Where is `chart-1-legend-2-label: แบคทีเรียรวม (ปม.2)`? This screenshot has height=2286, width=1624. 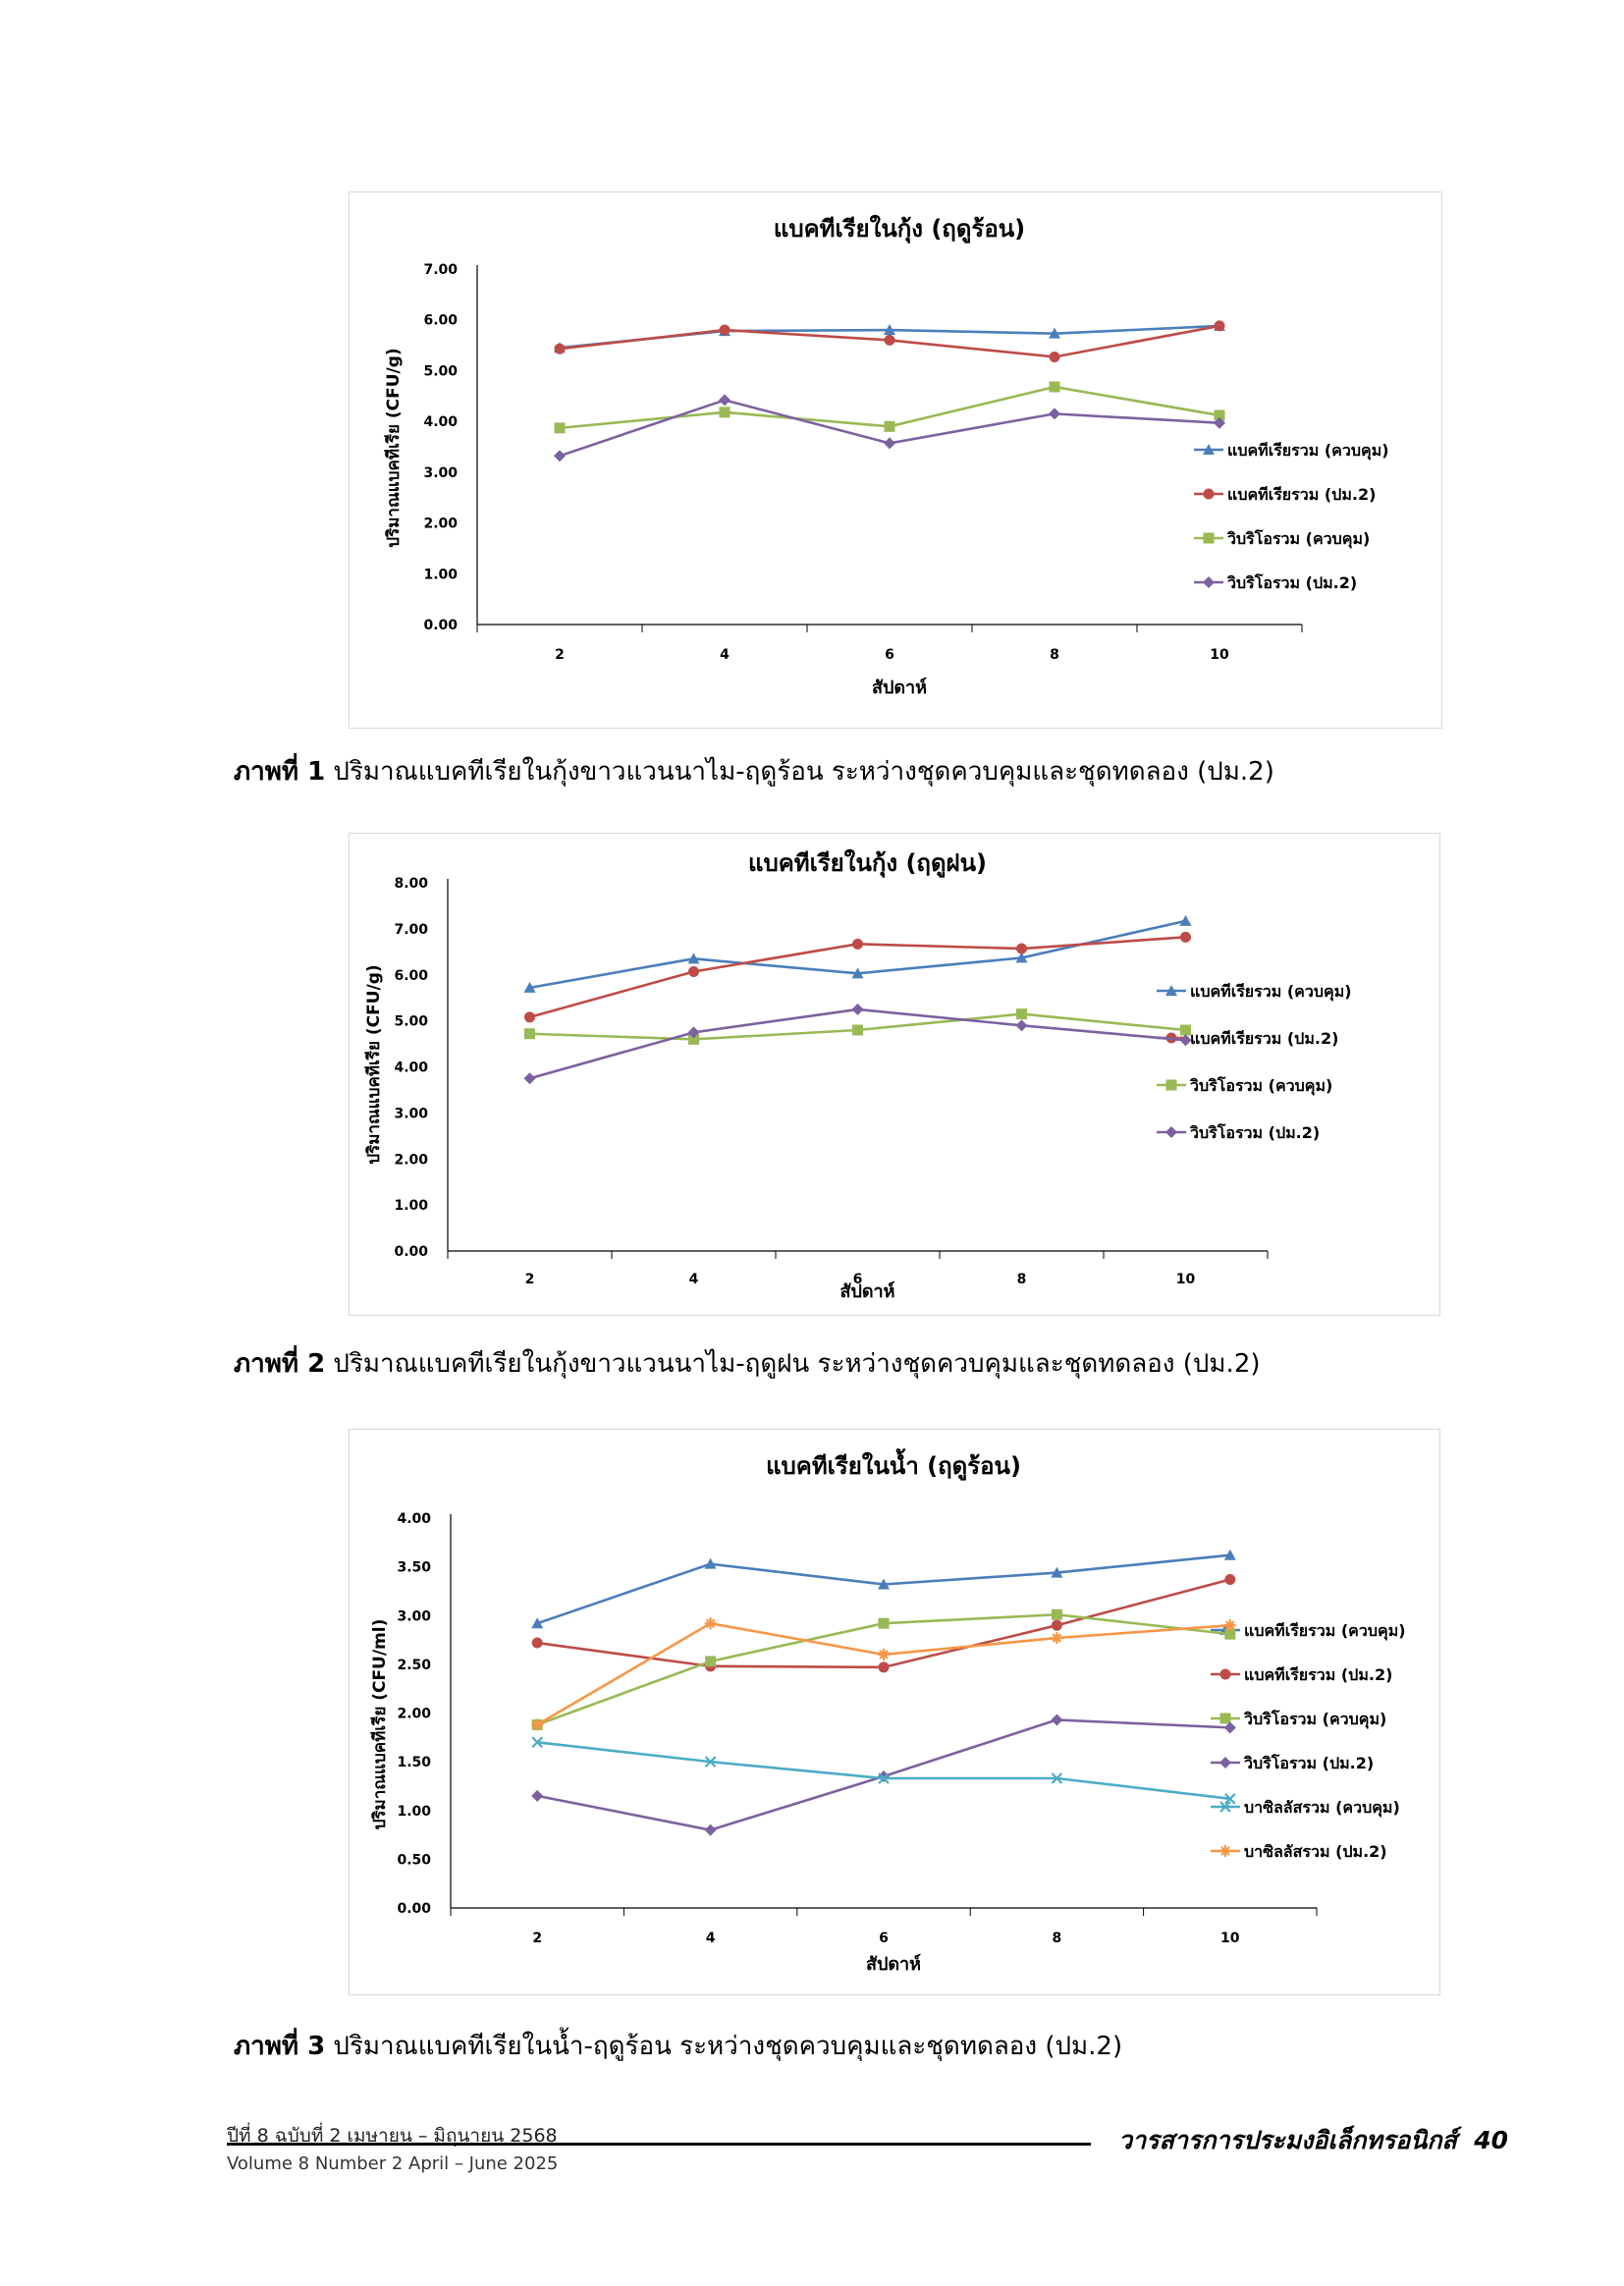 chart-1-legend-2-label: แบคทีเรียรวม (ปม.2) is located at coordinates (1301, 494).